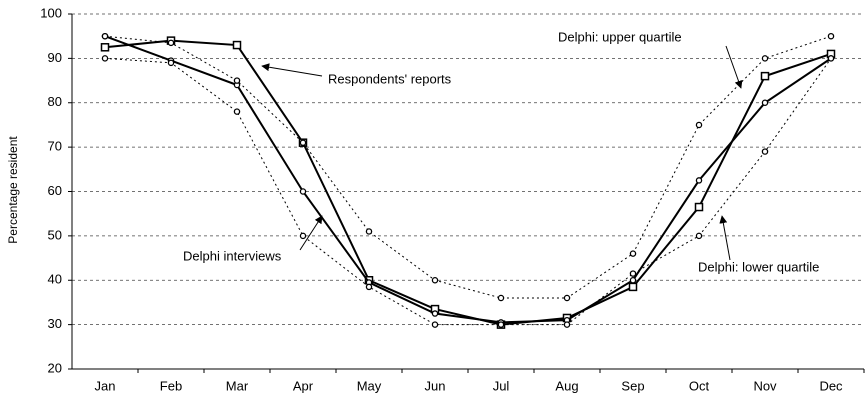 The width and height of the screenshot is (867, 402). What do you see at coordinates (13, 190) in the screenshot?
I see `y-axis-label: Percentage resident` at bounding box center [13, 190].